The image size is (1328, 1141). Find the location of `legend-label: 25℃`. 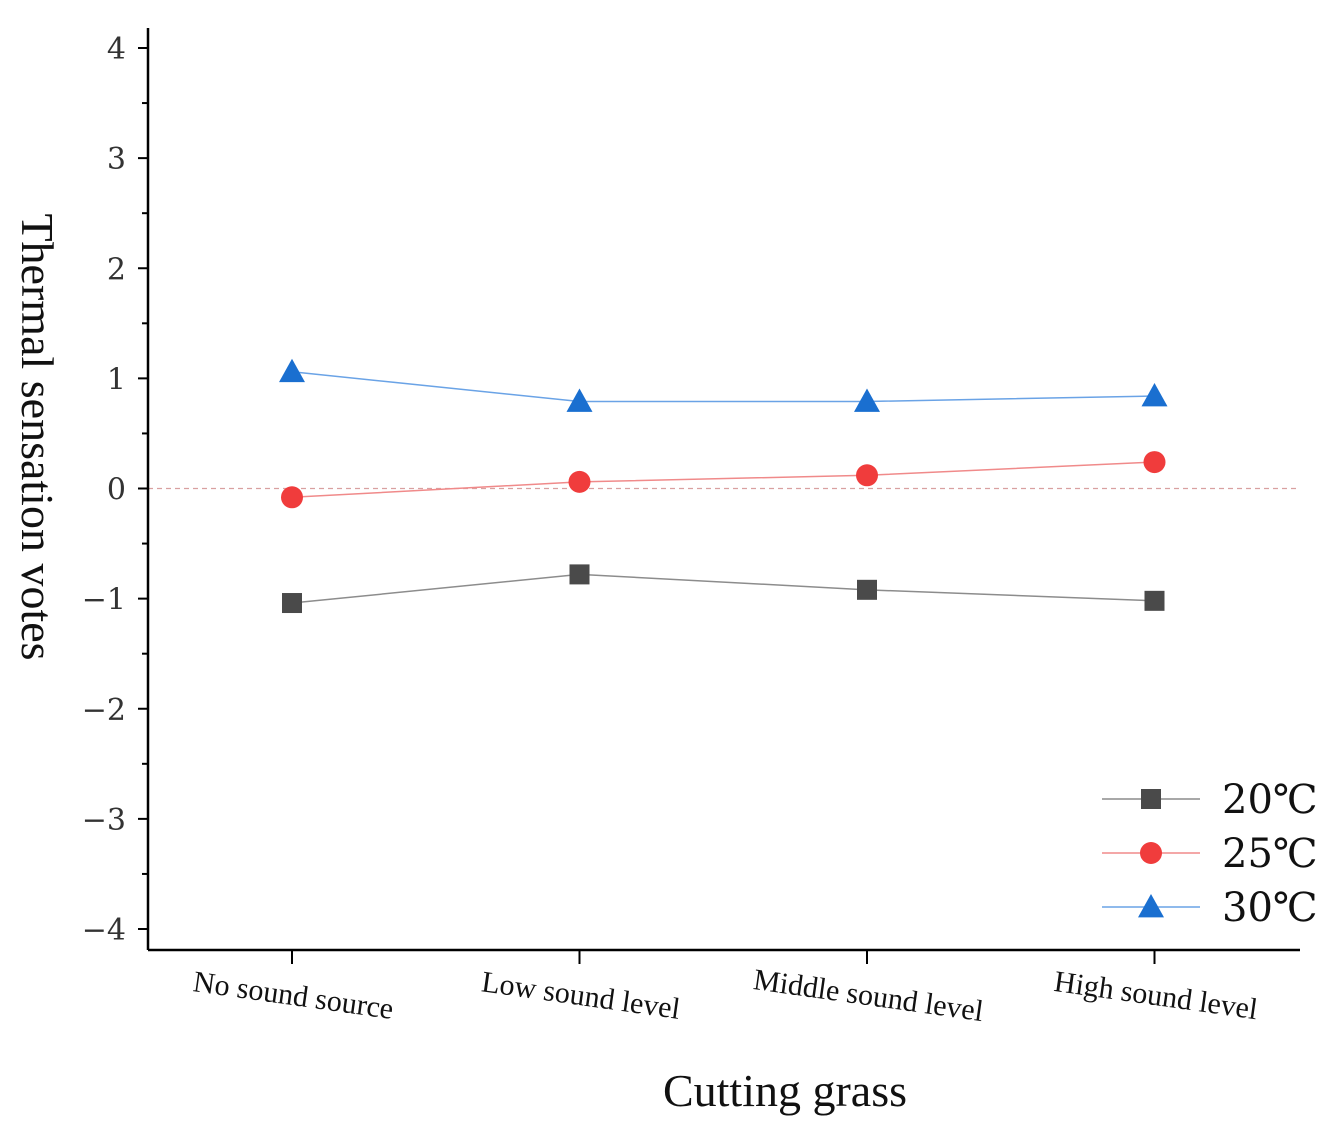

legend-label: 25℃ is located at coordinates (1270, 854).